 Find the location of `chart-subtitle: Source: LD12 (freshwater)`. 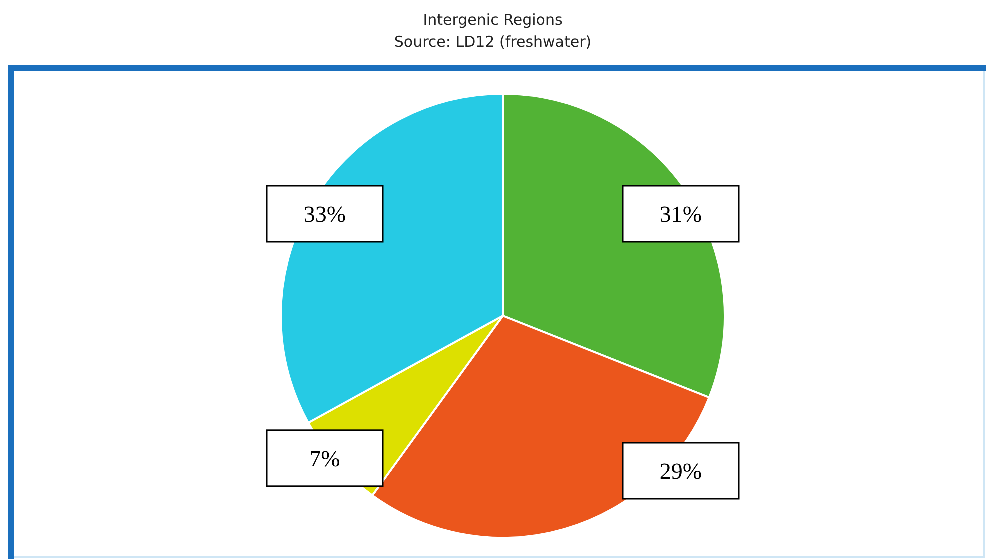

chart-subtitle: Source: LD12 (freshwater) is located at coordinates (493, 42).